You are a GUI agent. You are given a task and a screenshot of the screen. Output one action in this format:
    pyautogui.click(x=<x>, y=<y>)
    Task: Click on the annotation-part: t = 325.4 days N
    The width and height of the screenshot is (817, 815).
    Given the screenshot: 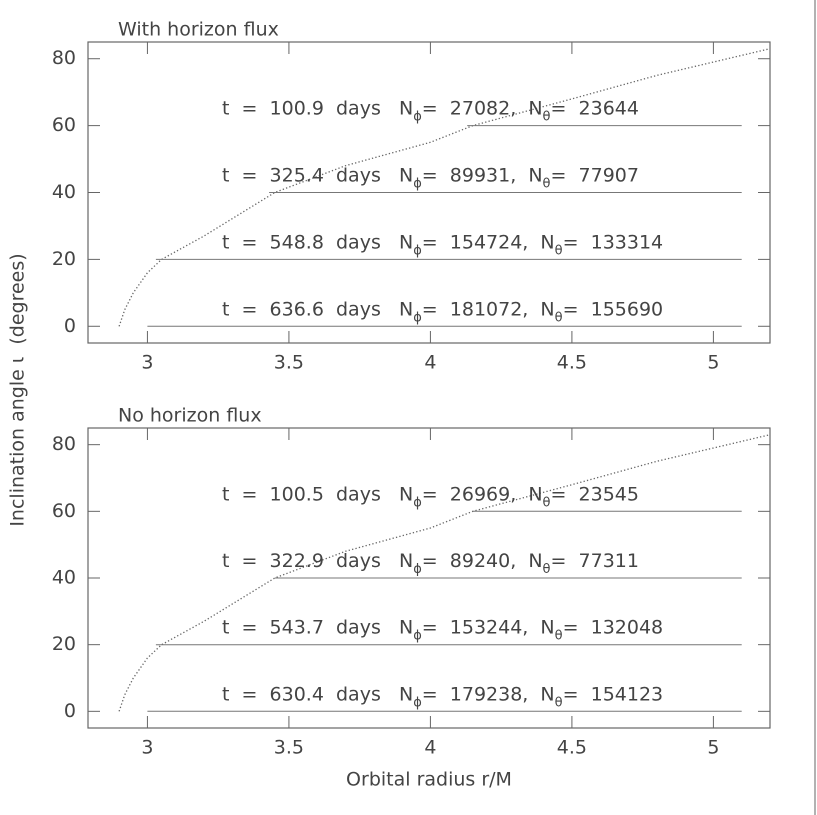 What is the action you would take?
    pyautogui.click(x=317, y=175)
    